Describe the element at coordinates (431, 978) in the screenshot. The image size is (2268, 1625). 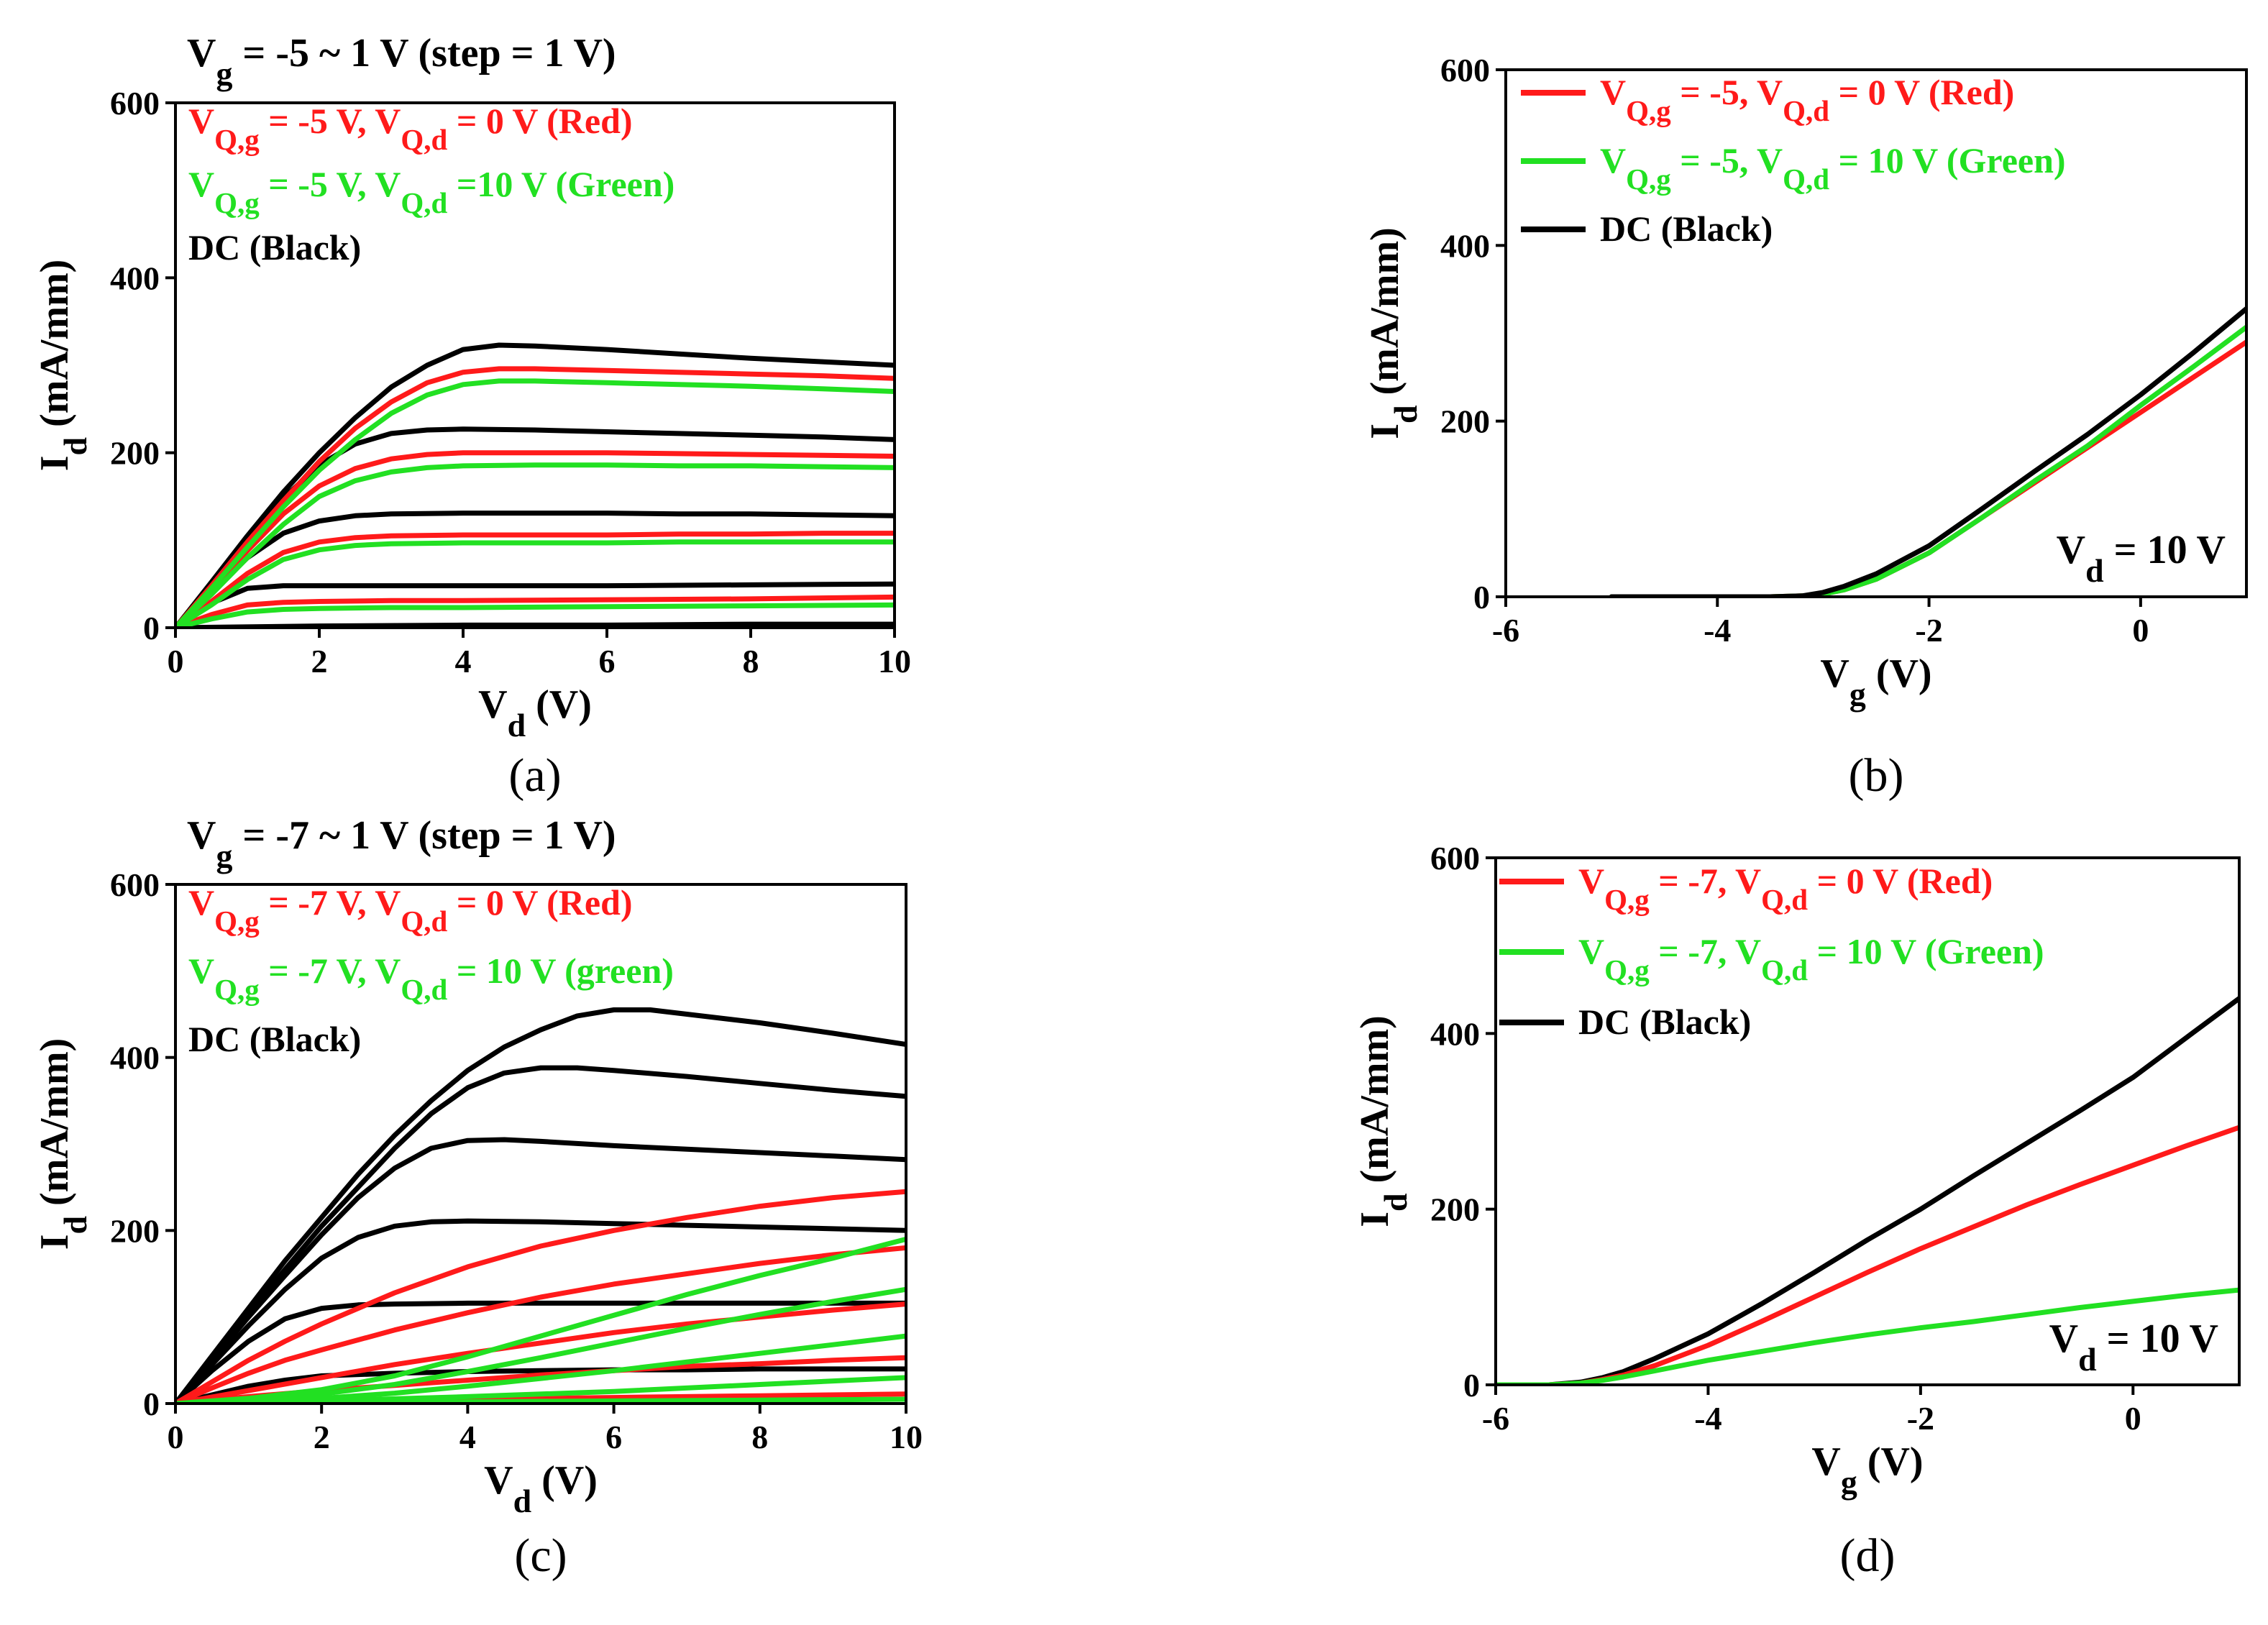
I see `legend-entry: VQ,g = -7 V, VQ,d = 10 V (green)` at that location.